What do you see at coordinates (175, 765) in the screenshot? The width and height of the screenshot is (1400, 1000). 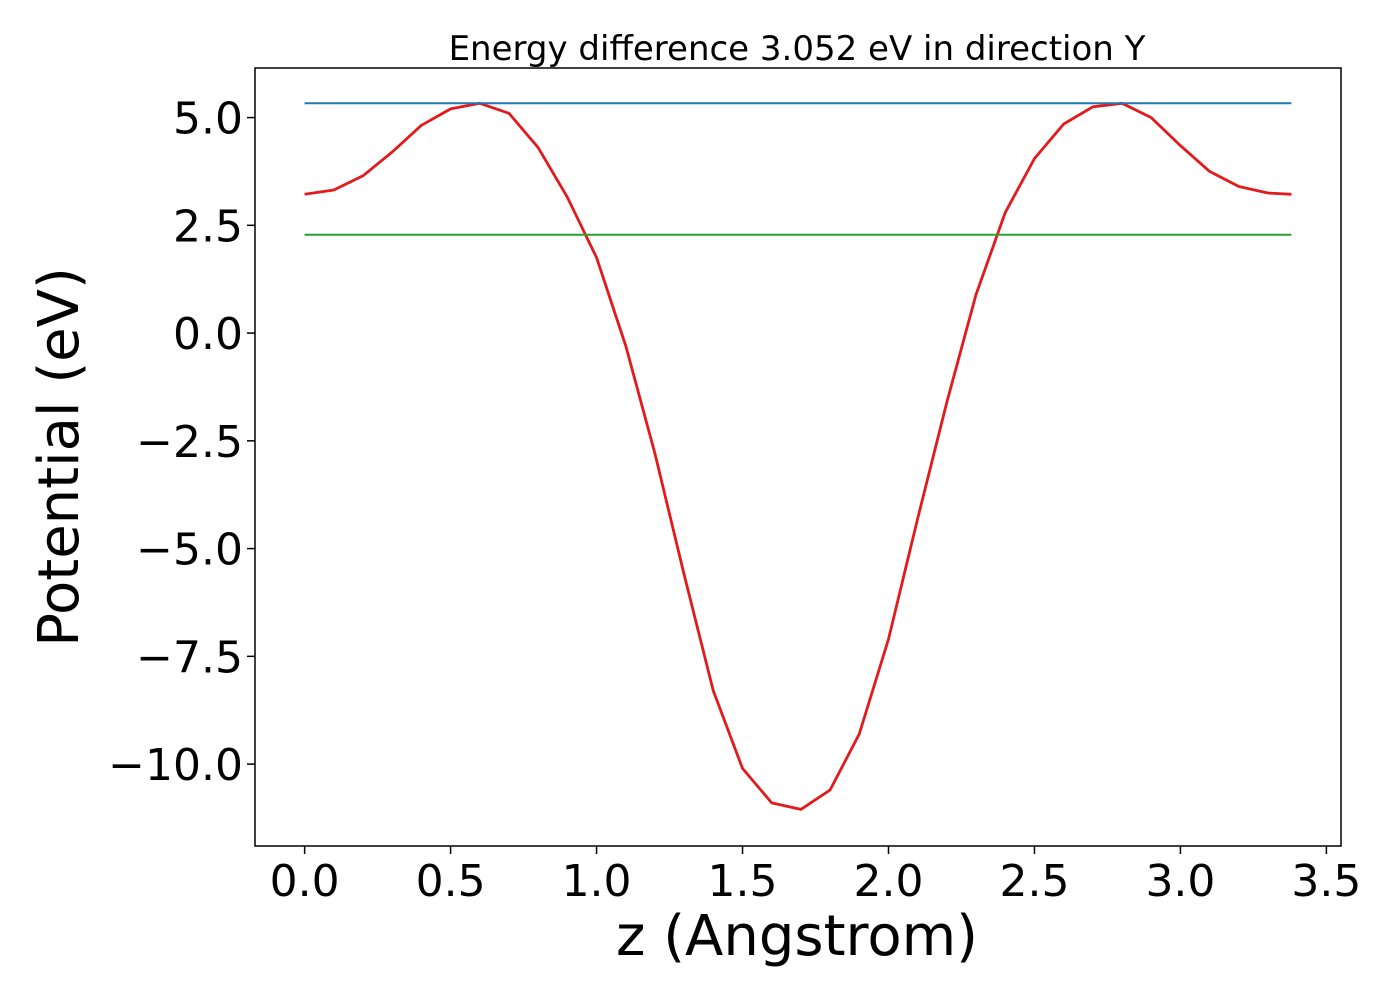 I see `y-tick-label: −10.0` at bounding box center [175, 765].